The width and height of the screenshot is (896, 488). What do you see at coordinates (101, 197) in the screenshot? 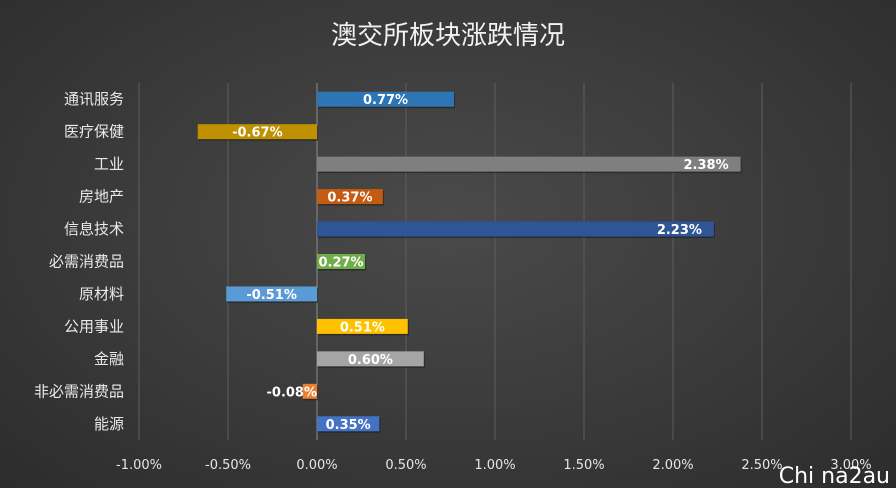
I see `category-label: 房地产` at bounding box center [101, 197].